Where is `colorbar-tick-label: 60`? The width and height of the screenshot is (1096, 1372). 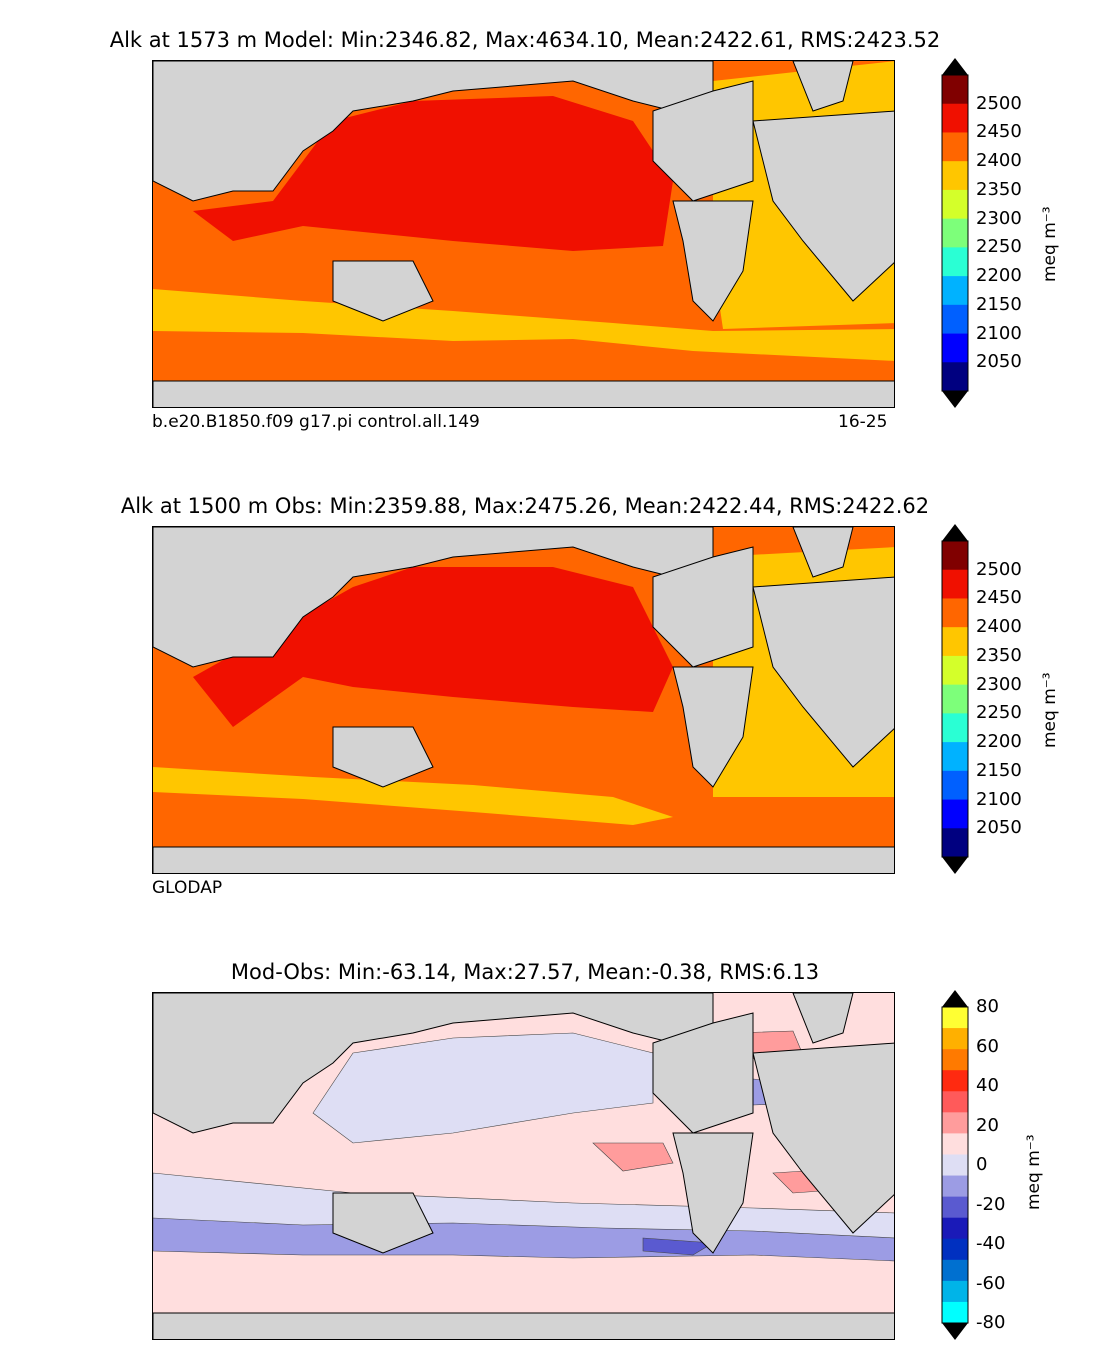 colorbar-tick-label: 60 is located at coordinates (987, 1046).